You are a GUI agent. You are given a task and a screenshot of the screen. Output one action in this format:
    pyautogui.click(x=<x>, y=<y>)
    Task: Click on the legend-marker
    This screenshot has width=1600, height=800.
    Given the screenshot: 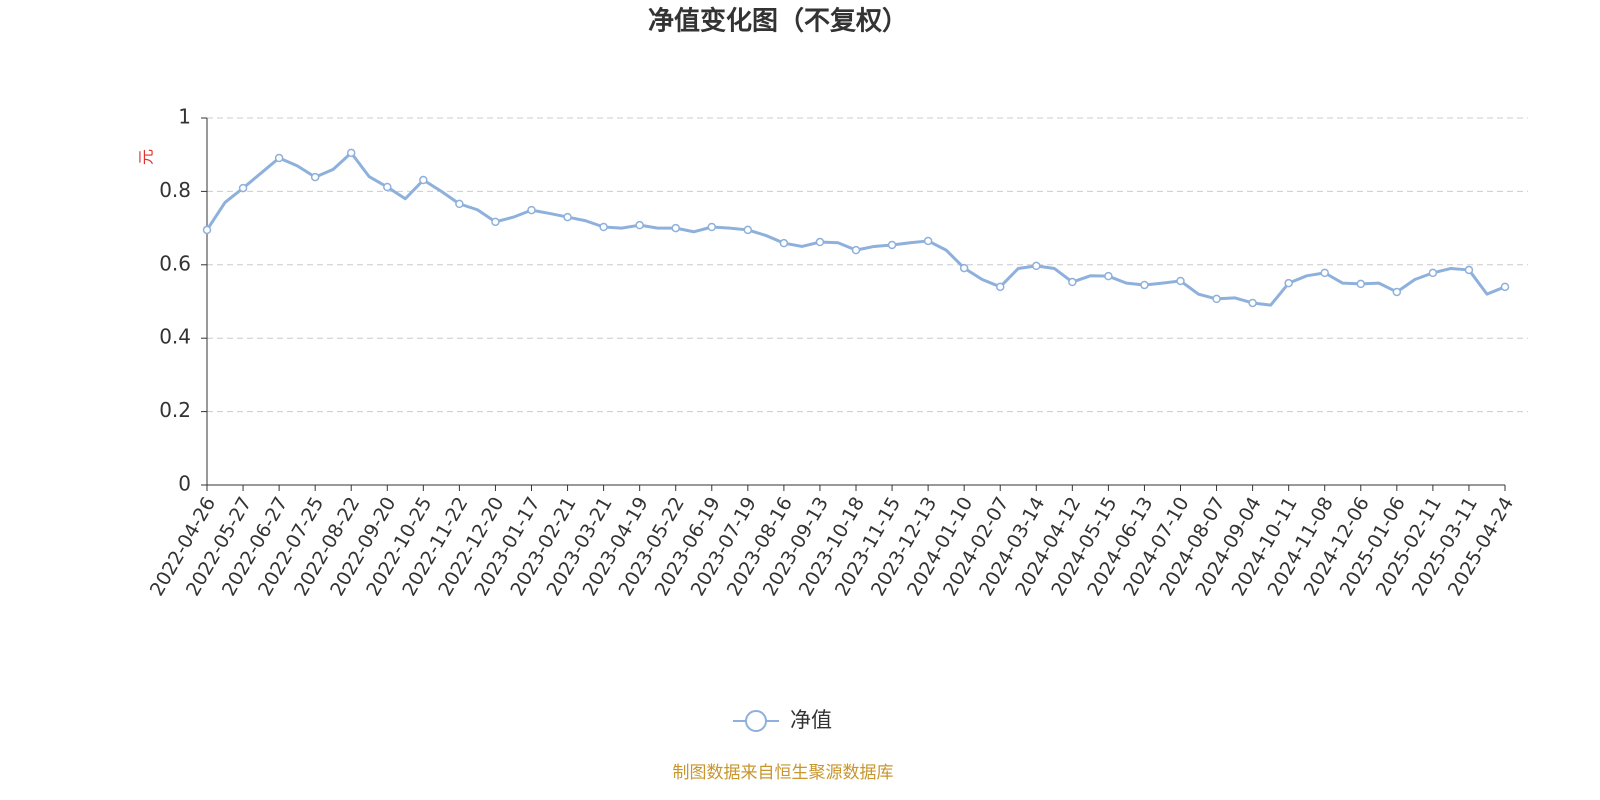 What is the action you would take?
    pyautogui.click(x=756, y=721)
    